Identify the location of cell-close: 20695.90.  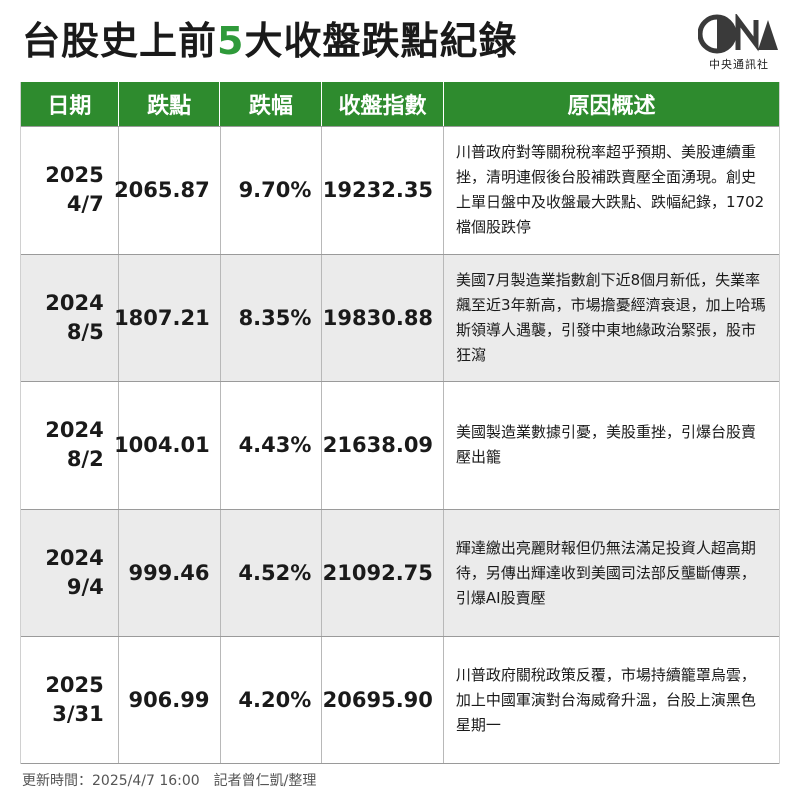
(383, 700).